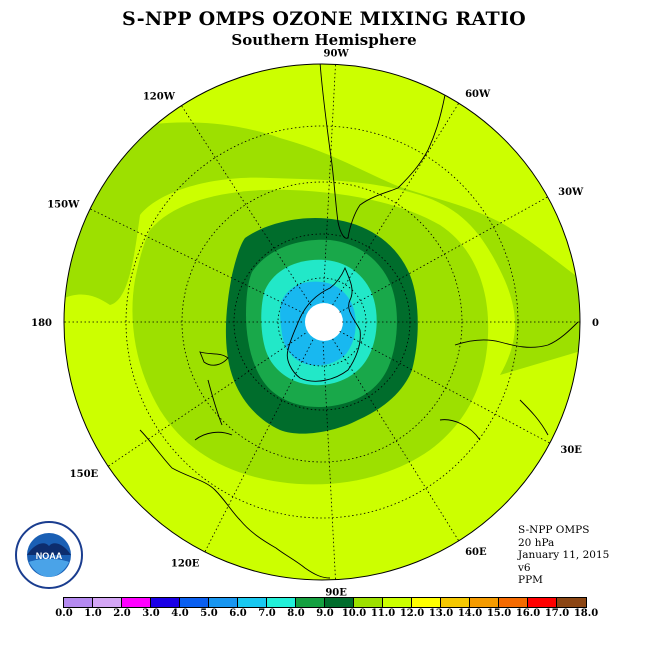  Describe the element at coordinates (528, 613) in the screenshot. I see `color-scale-tick: 16.0` at that location.